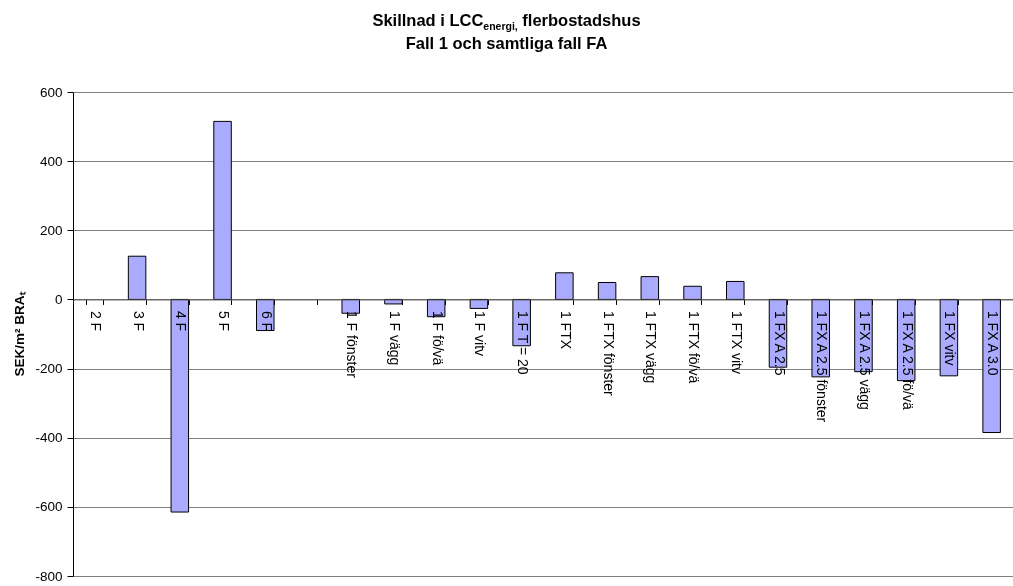  I want to click on y-tick-label: 200, so click(51, 230).